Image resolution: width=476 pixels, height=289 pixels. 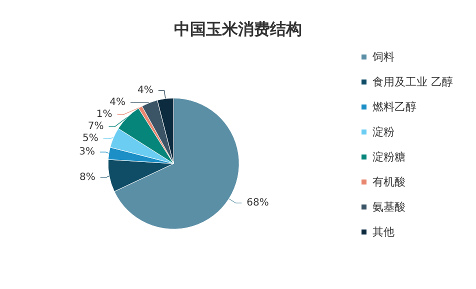 I want to click on data-label: 7%, so click(x=96, y=126).